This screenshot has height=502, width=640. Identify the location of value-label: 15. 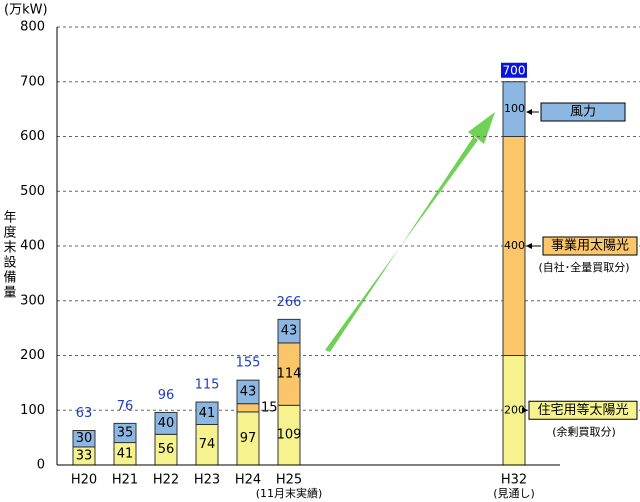
(269, 407).